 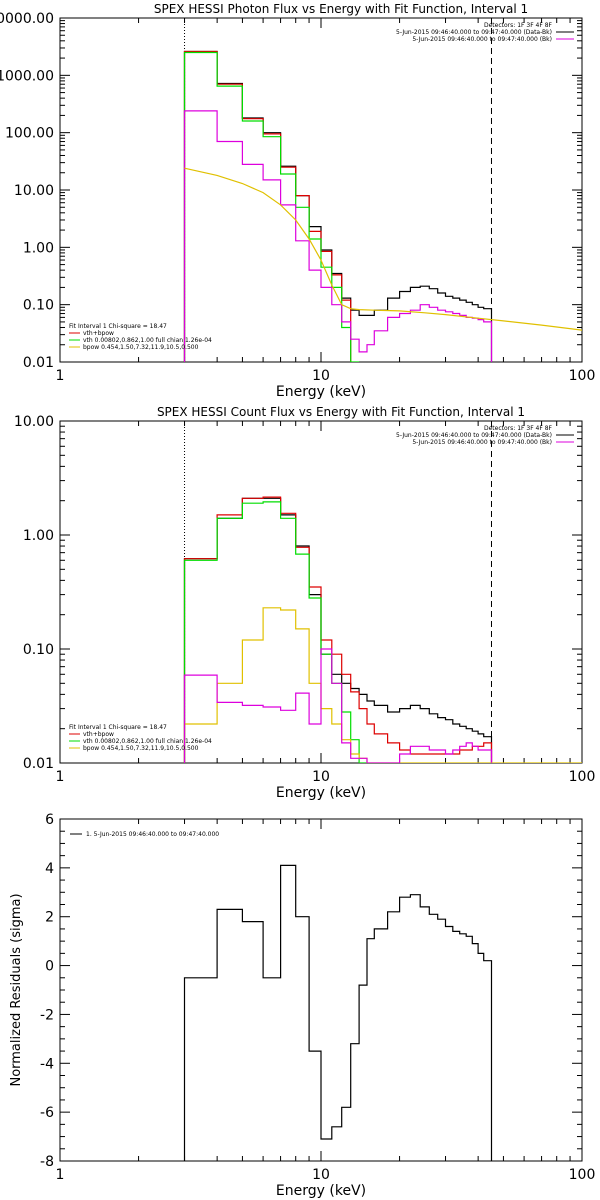 I want to click on y-tick-label: -8, so click(x=47, y=1162).